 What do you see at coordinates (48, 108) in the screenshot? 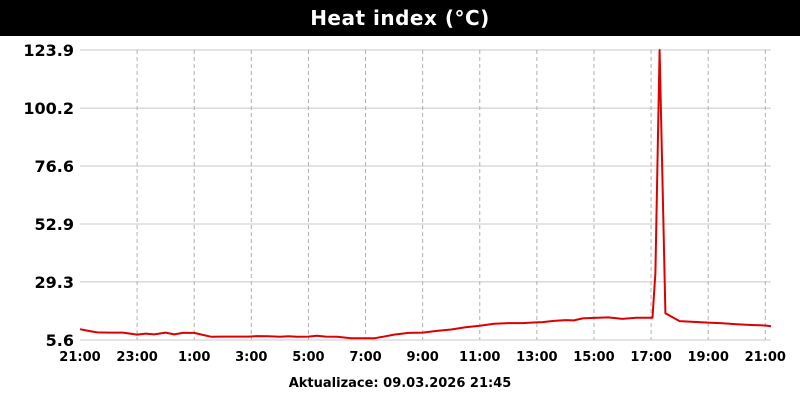
I see `y-tick-label: 100.2` at bounding box center [48, 108].